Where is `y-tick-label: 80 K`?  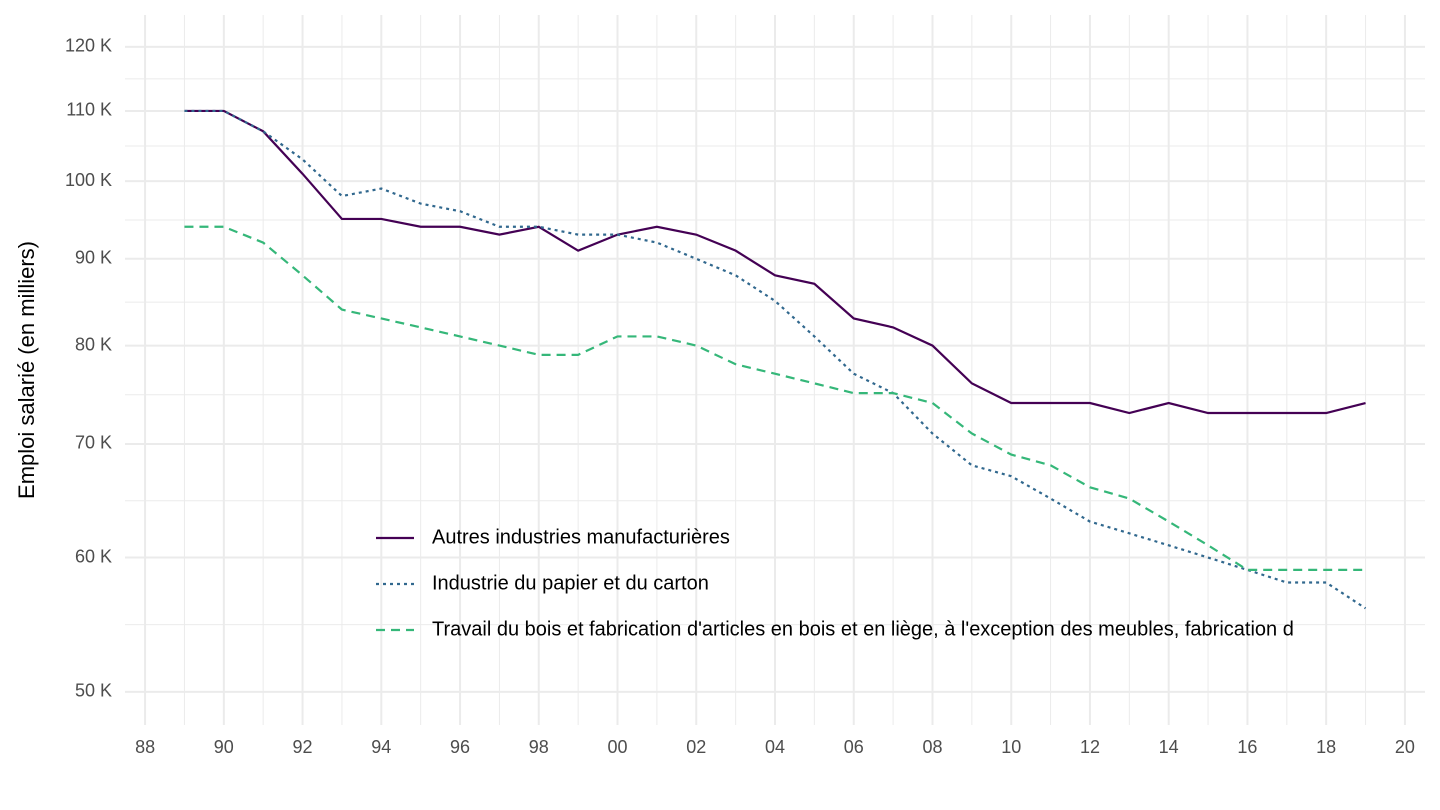 y-tick-label: 80 K is located at coordinates (93, 344).